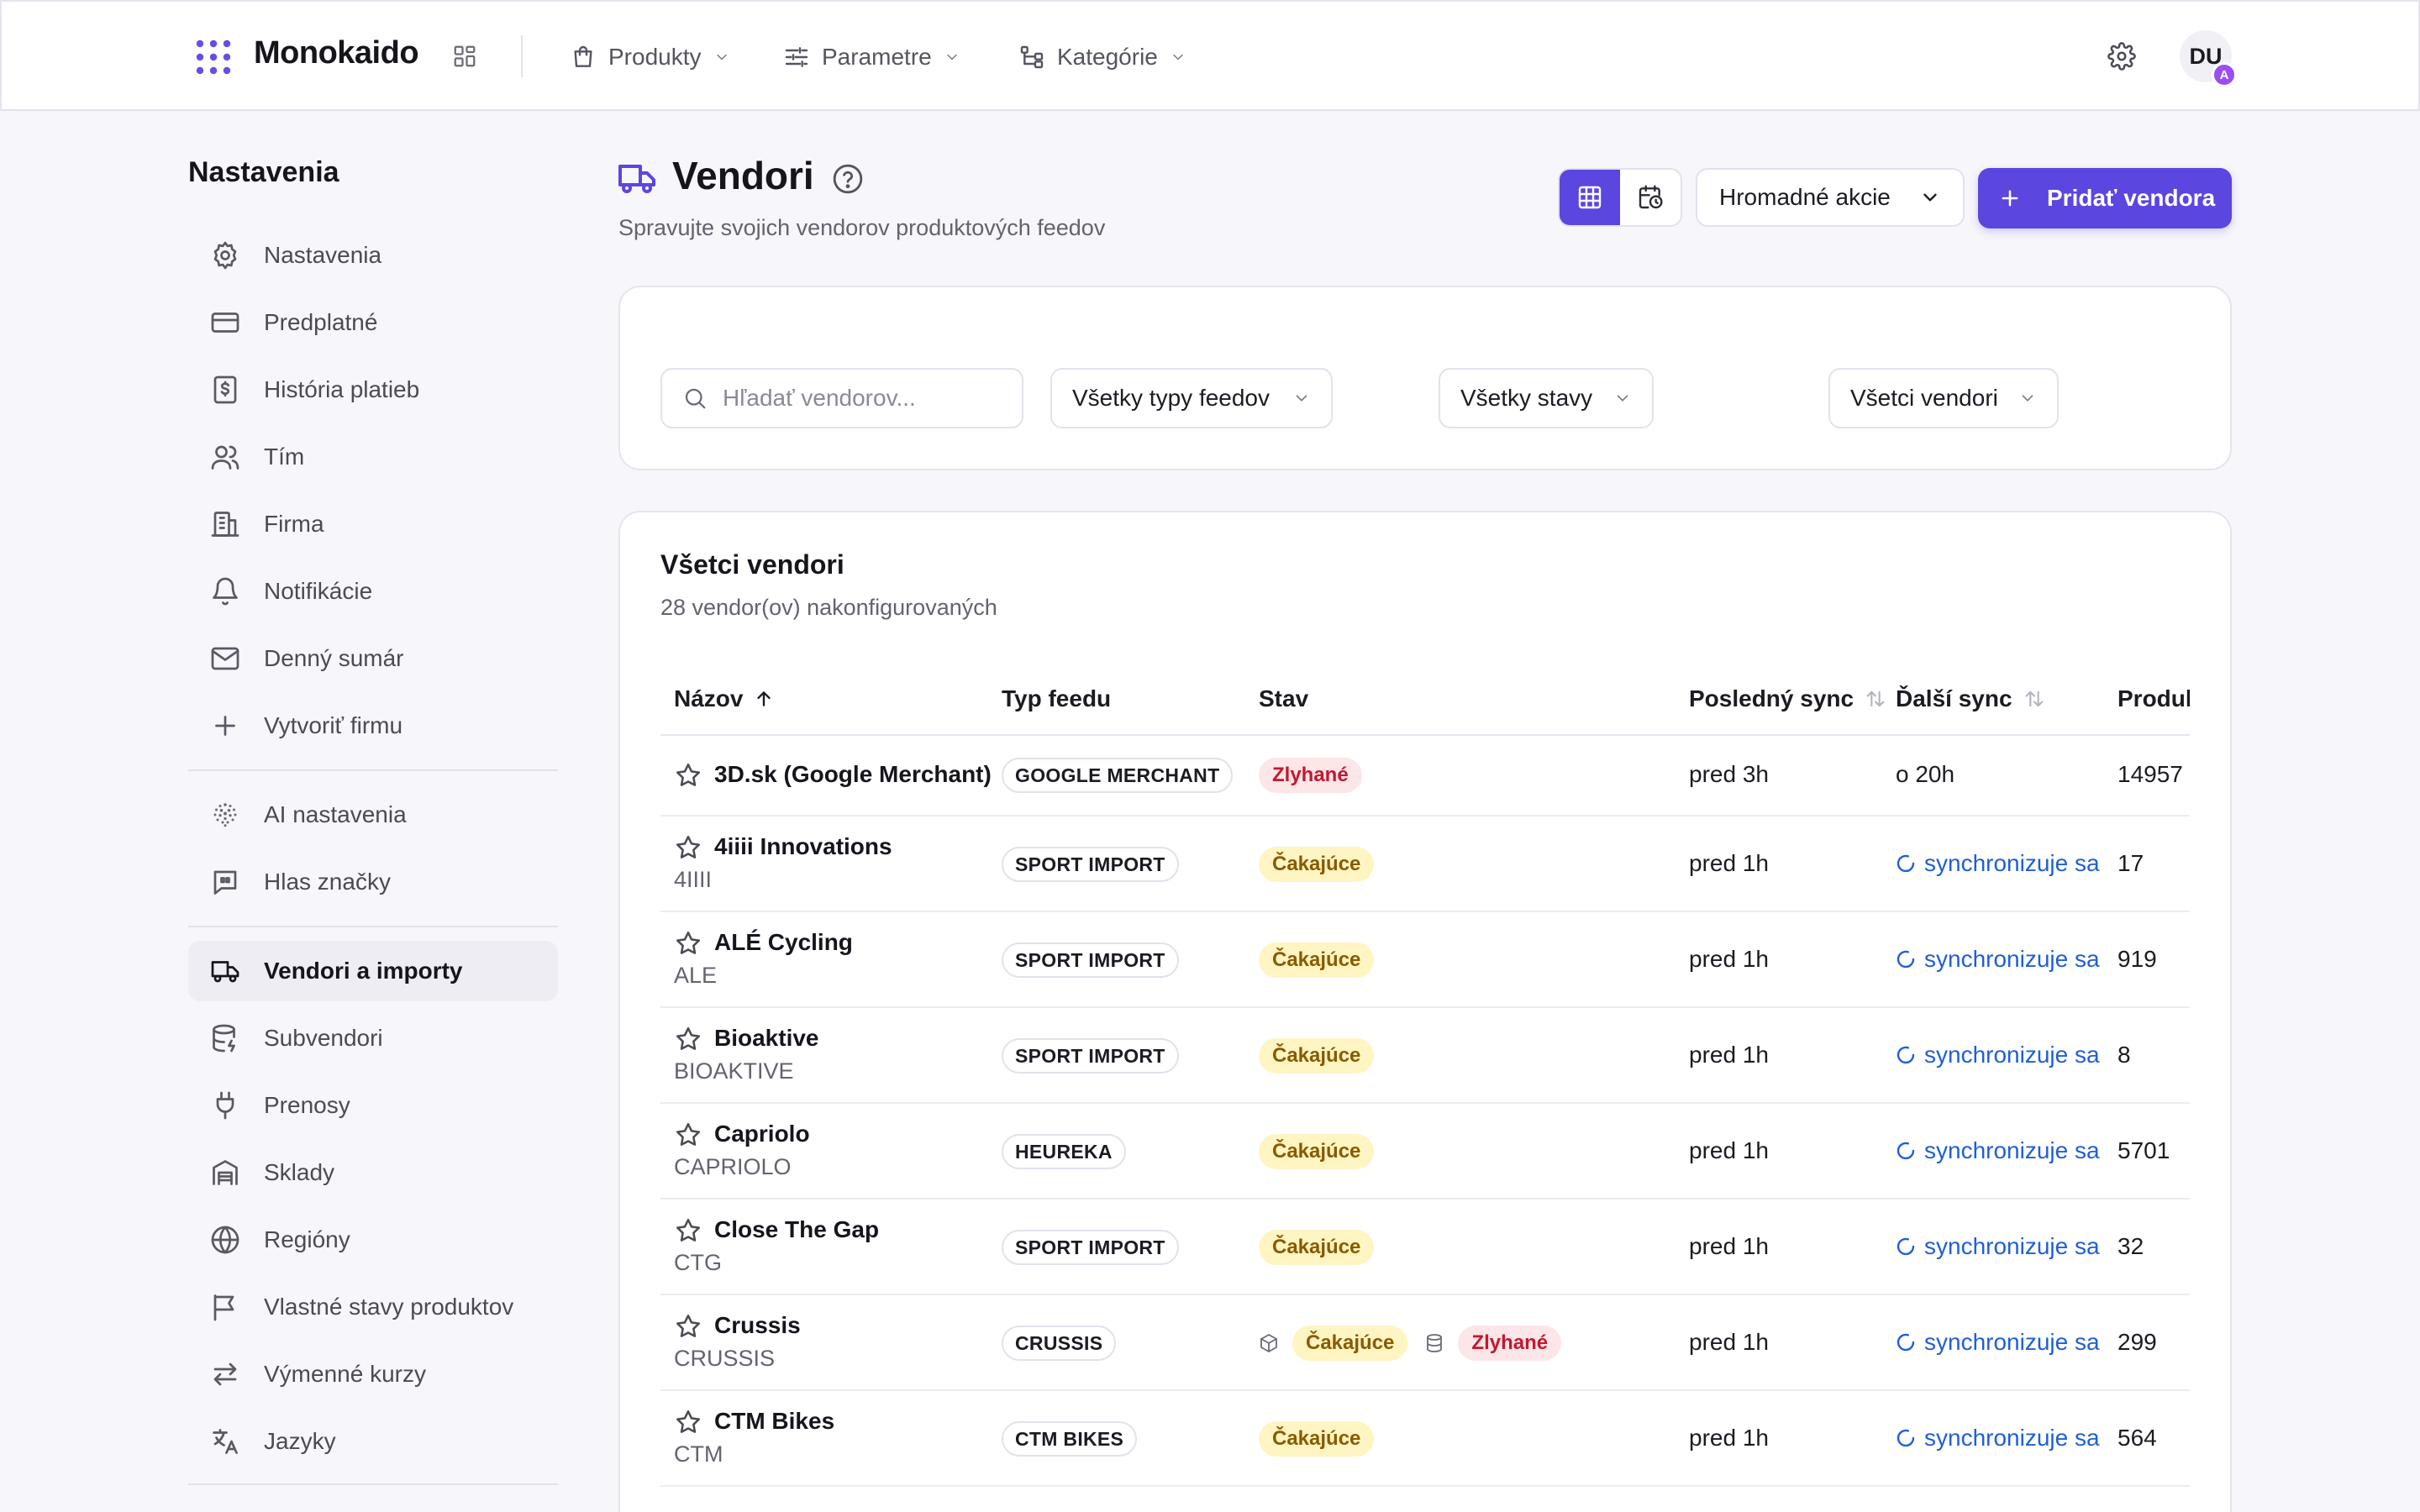 The width and height of the screenshot is (2420, 1512). I want to click on help-icon, so click(848, 179).